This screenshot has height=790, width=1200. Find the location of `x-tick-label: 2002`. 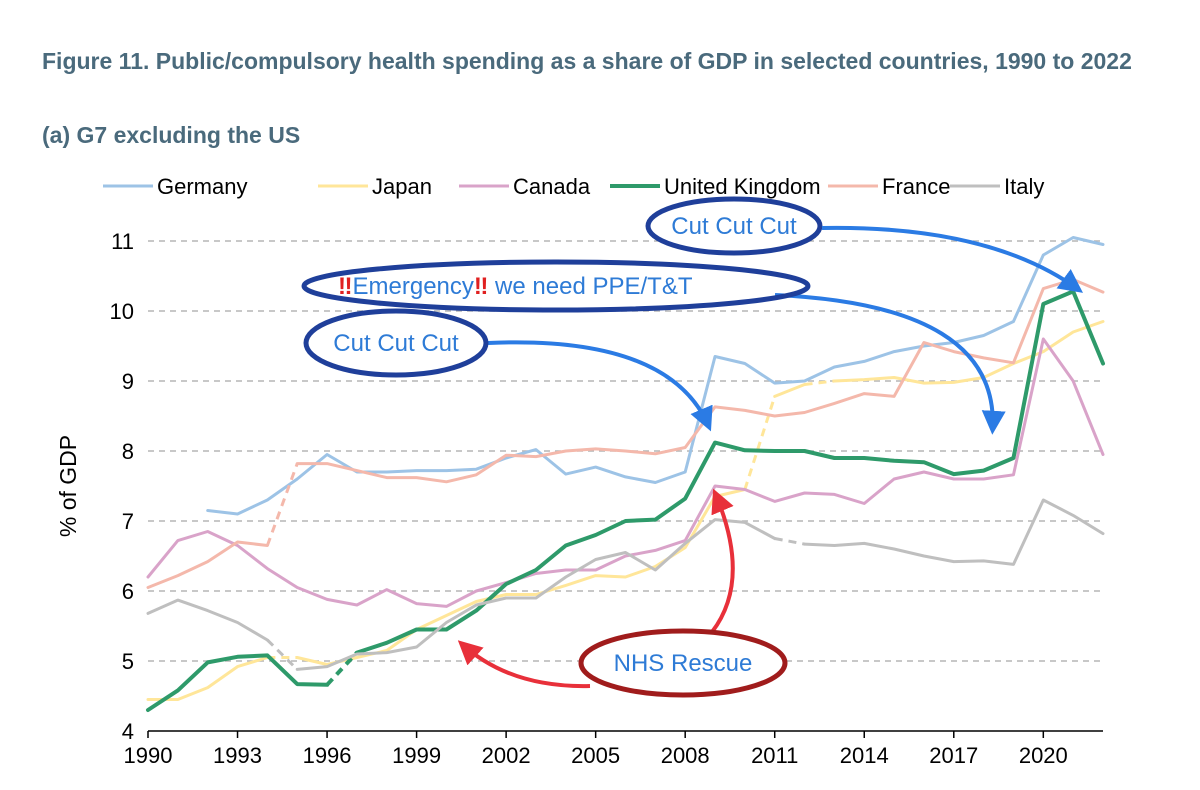

x-tick-label: 2002 is located at coordinates (506, 755).